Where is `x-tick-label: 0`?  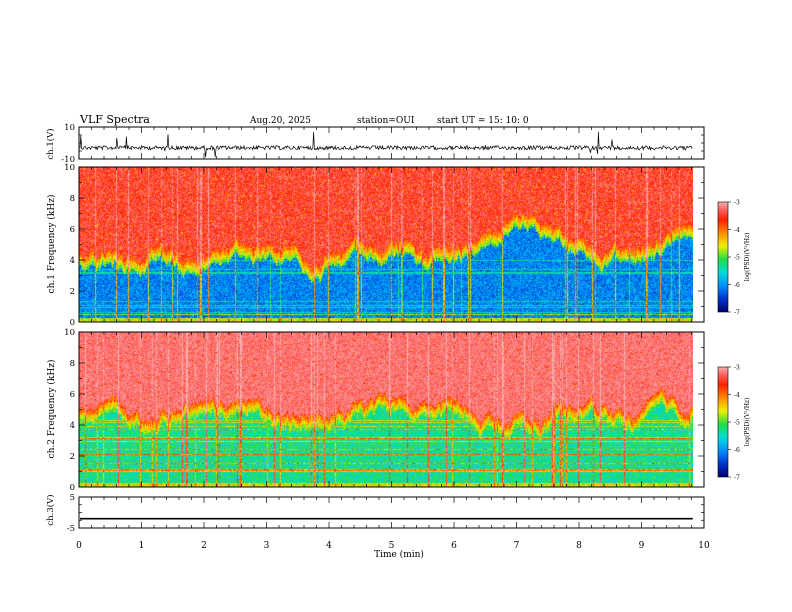
x-tick-label: 0 is located at coordinates (79, 546).